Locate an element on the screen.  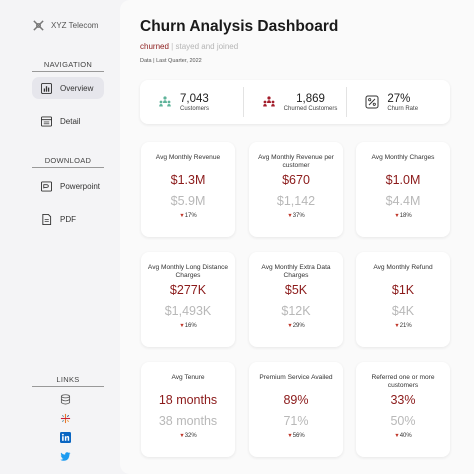
page-title: Churn Analysis Dashboard is located at coordinates (239, 26).